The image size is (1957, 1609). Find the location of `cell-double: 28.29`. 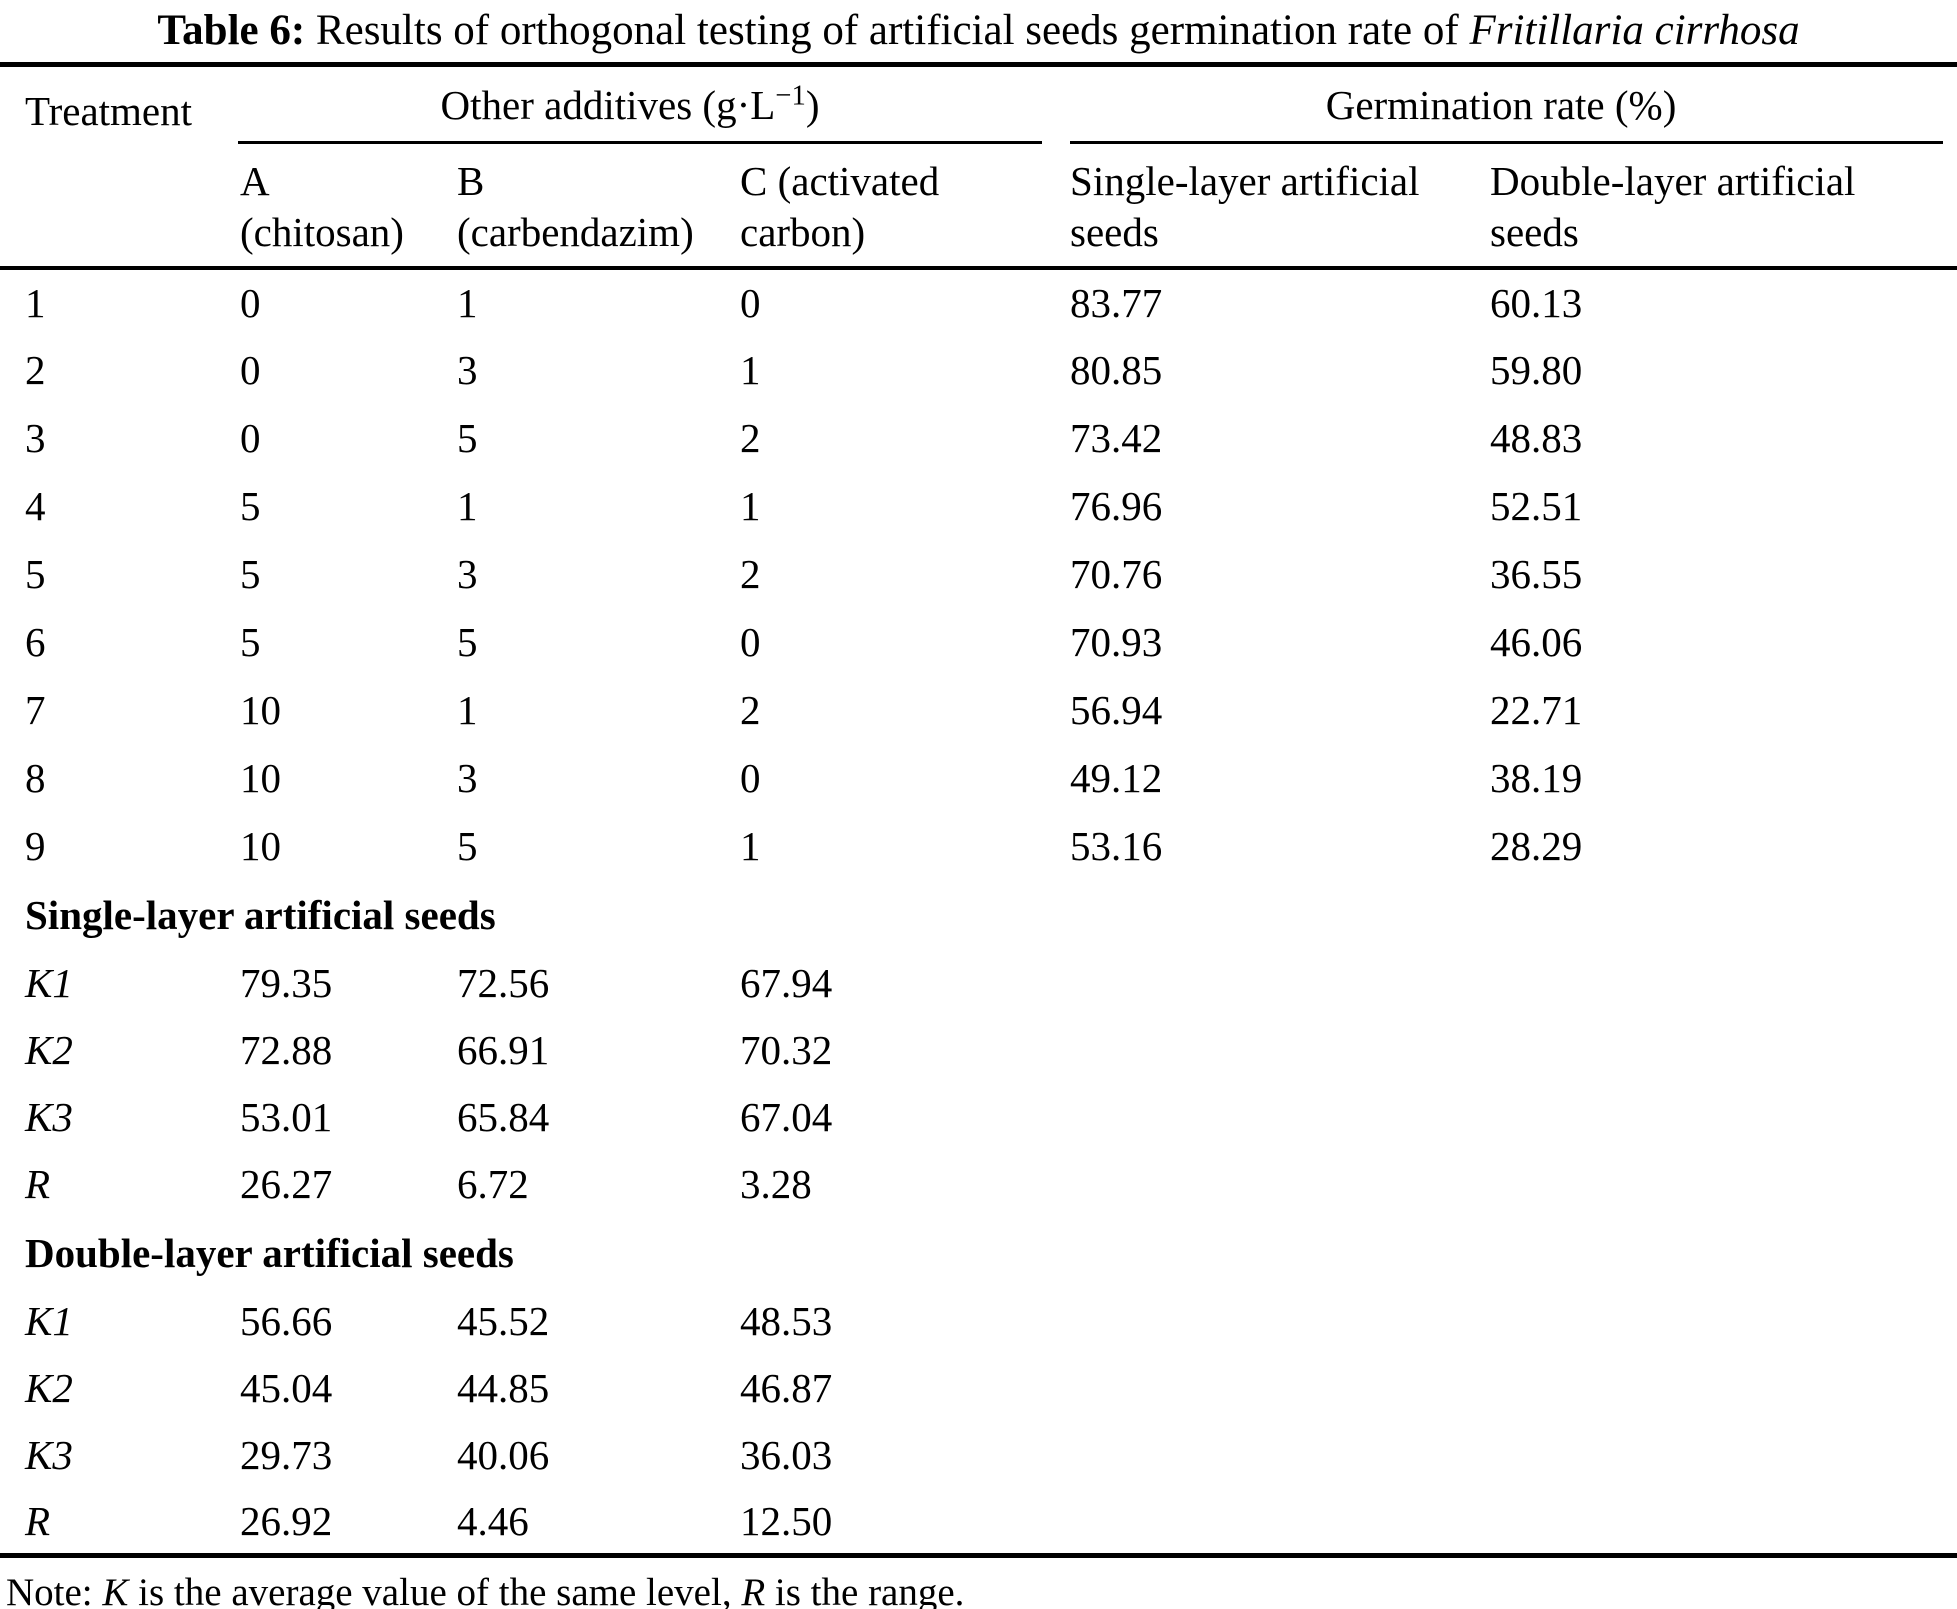

cell-double: 28.29 is located at coordinates (1536, 845).